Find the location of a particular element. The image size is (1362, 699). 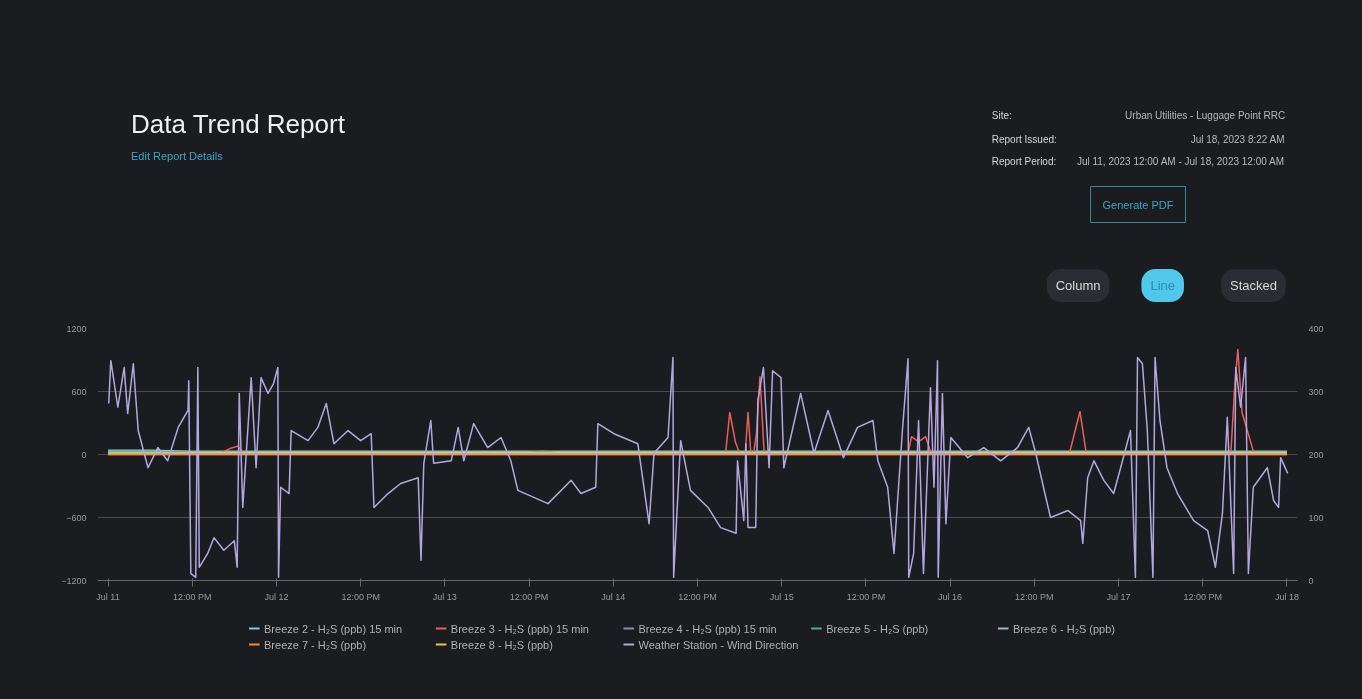

y-tick-label: −1200 is located at coordinates (74, 580).